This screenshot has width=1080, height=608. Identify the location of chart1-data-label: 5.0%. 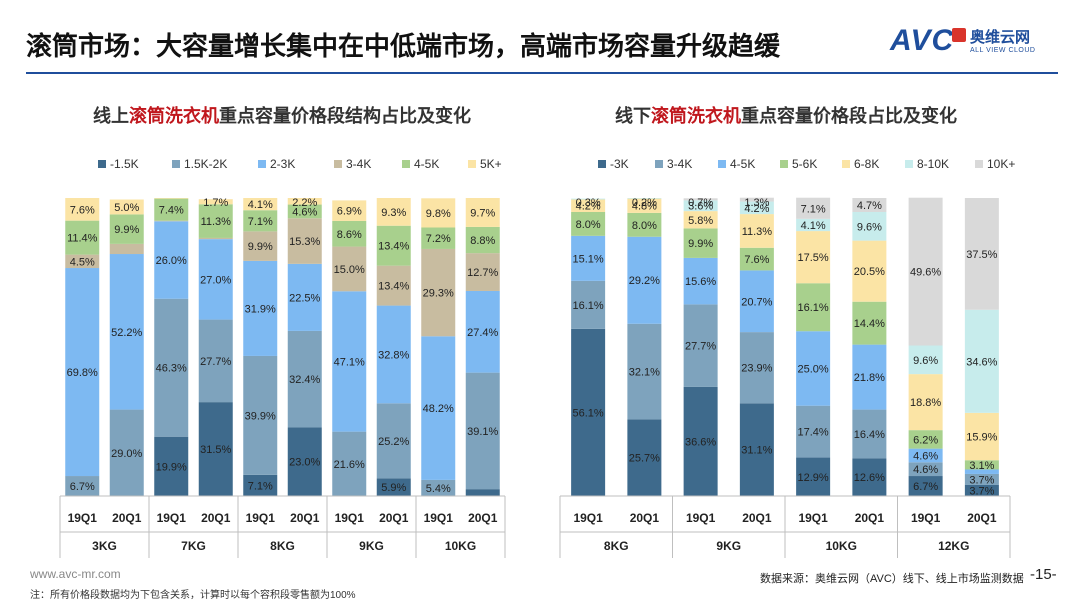
(126, 208).